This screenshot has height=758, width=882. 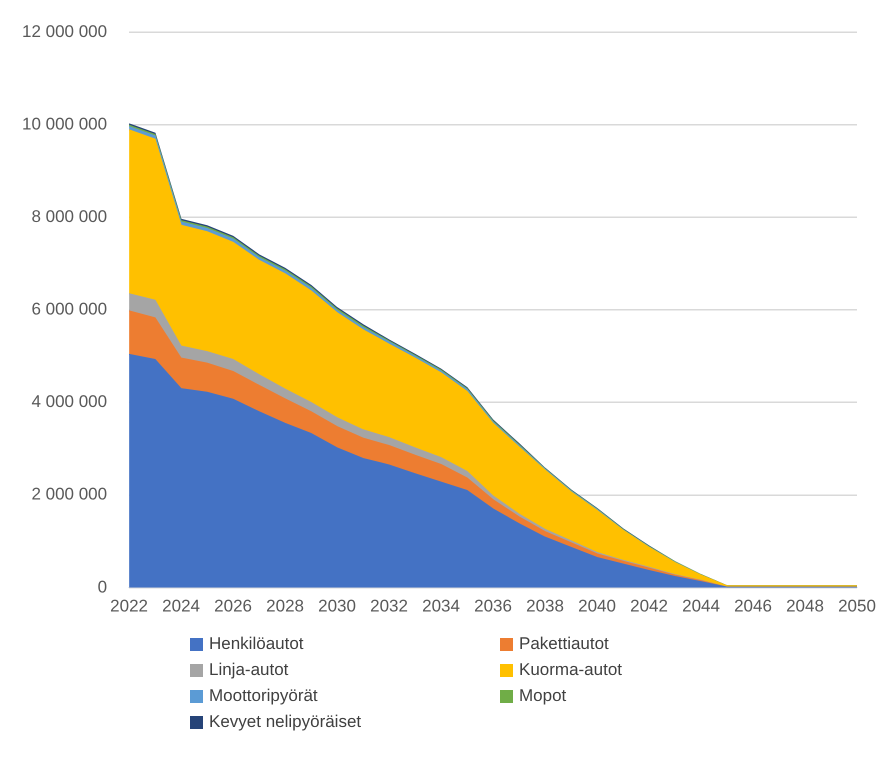 What do you see at coordinates (69, 494) in the screenshot?
I see `y-tick-label: 2 000 000` at bounding box center [69, 494].